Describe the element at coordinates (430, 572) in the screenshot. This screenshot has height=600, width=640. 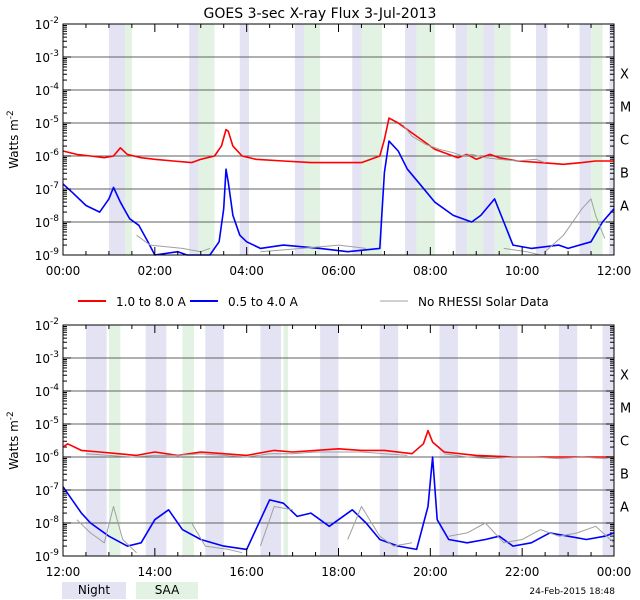
I see `x-tick-label: 20:00` at that location.